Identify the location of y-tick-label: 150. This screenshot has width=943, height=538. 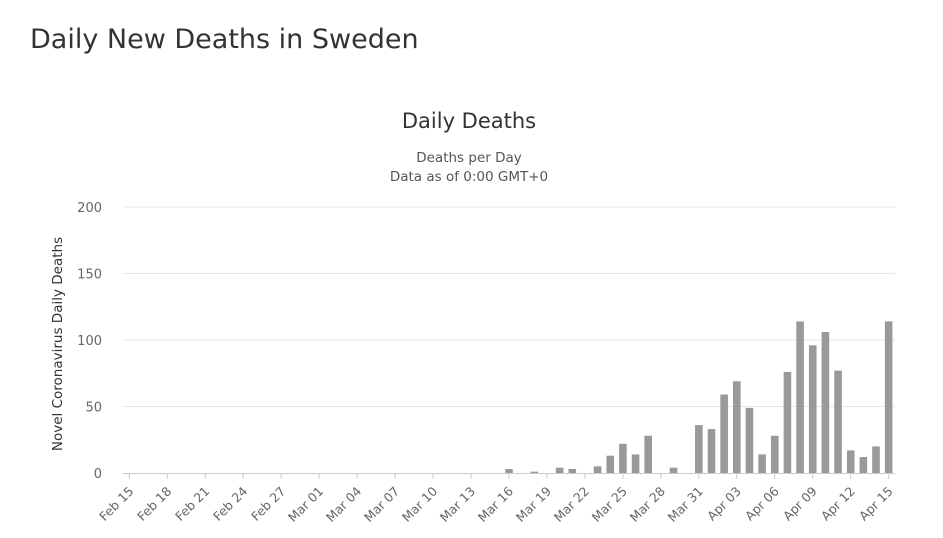
(89, 275).